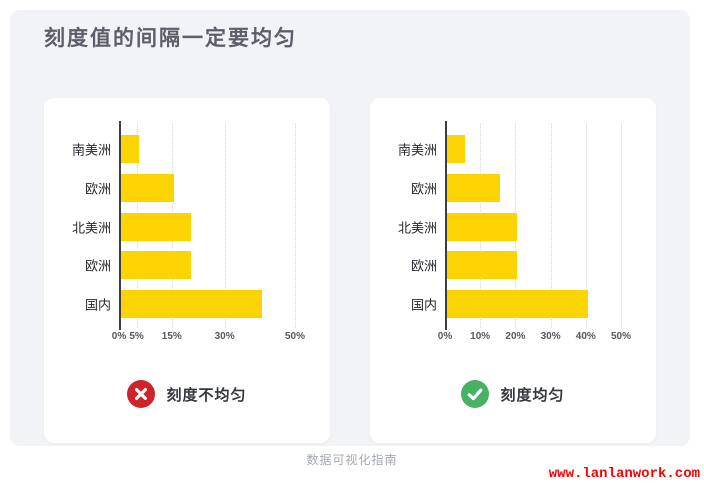 The width and height of the screenshot is (704, 492). I want to click on x-tick-label: 40%, so click(585, 336).